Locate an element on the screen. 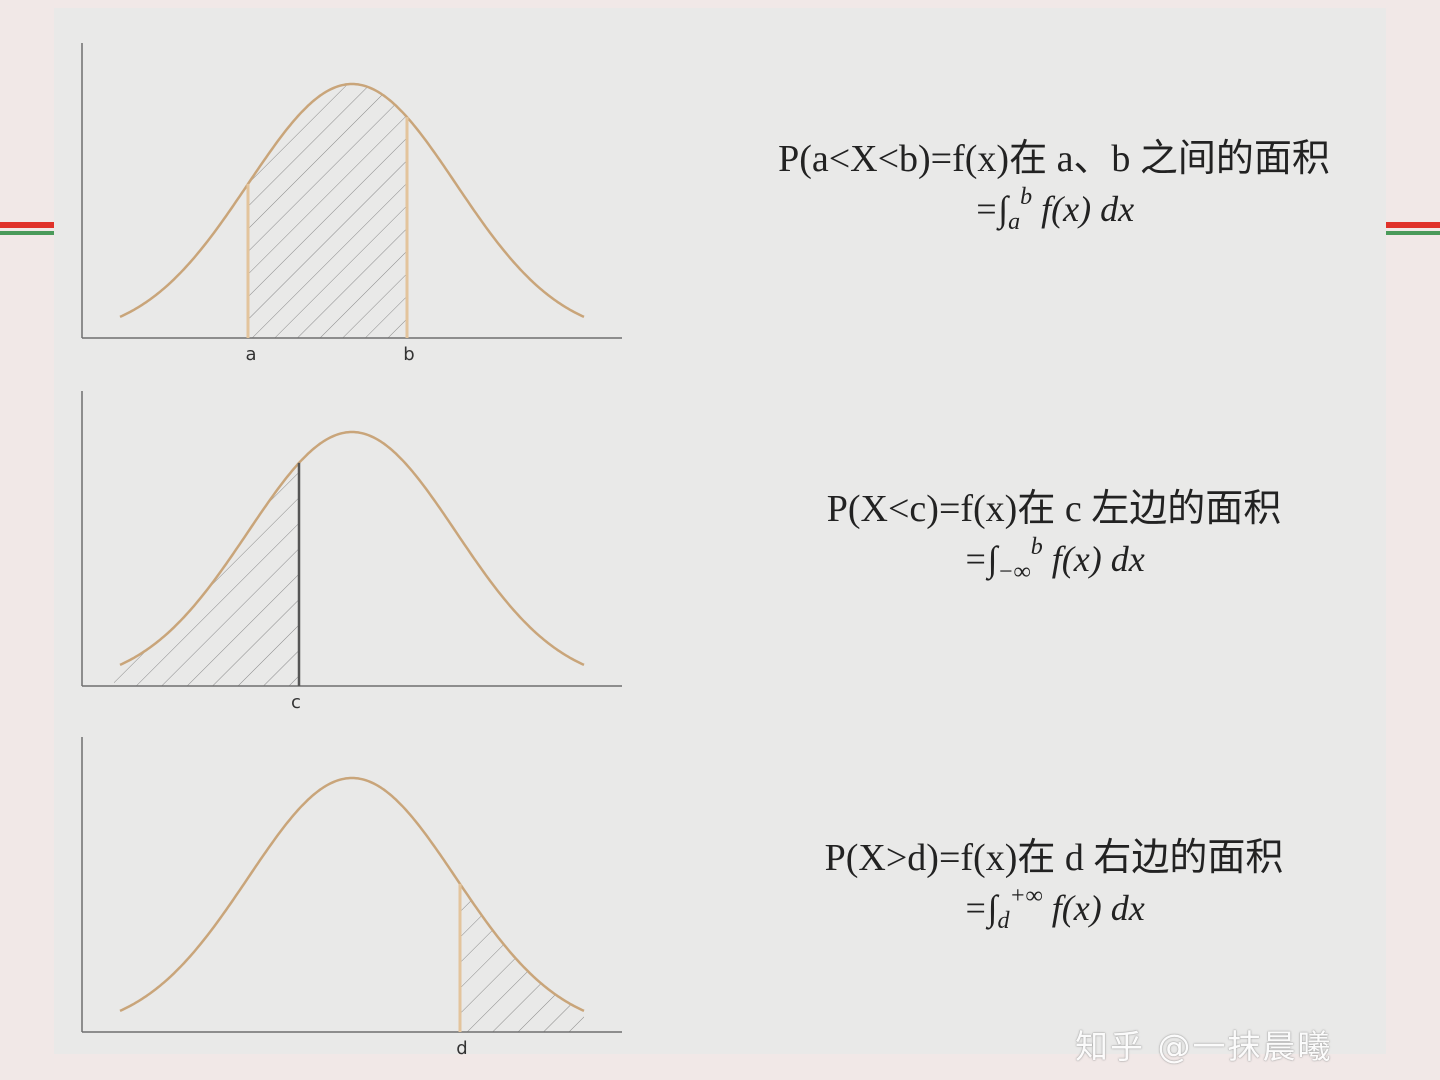  left-accent-bar is located at coordinates (27, 229).